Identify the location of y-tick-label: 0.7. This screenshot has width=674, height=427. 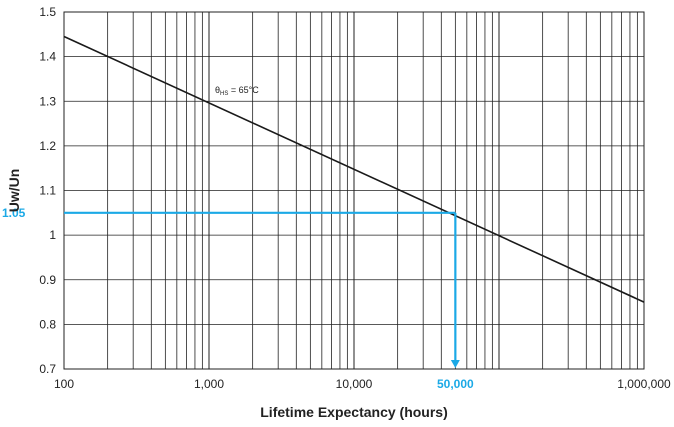
(47, 369).